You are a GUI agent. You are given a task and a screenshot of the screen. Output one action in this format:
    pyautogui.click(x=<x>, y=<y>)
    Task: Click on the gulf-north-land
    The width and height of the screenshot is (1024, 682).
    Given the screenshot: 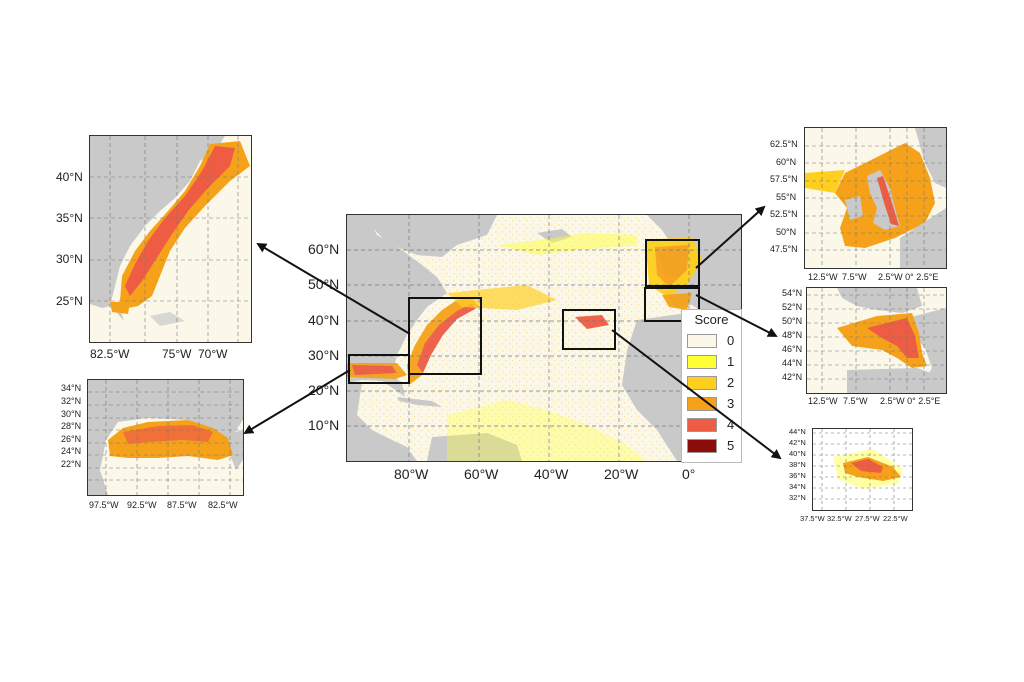 What is the action you would take?
    pyautogui.click(x=165, y=437)
    